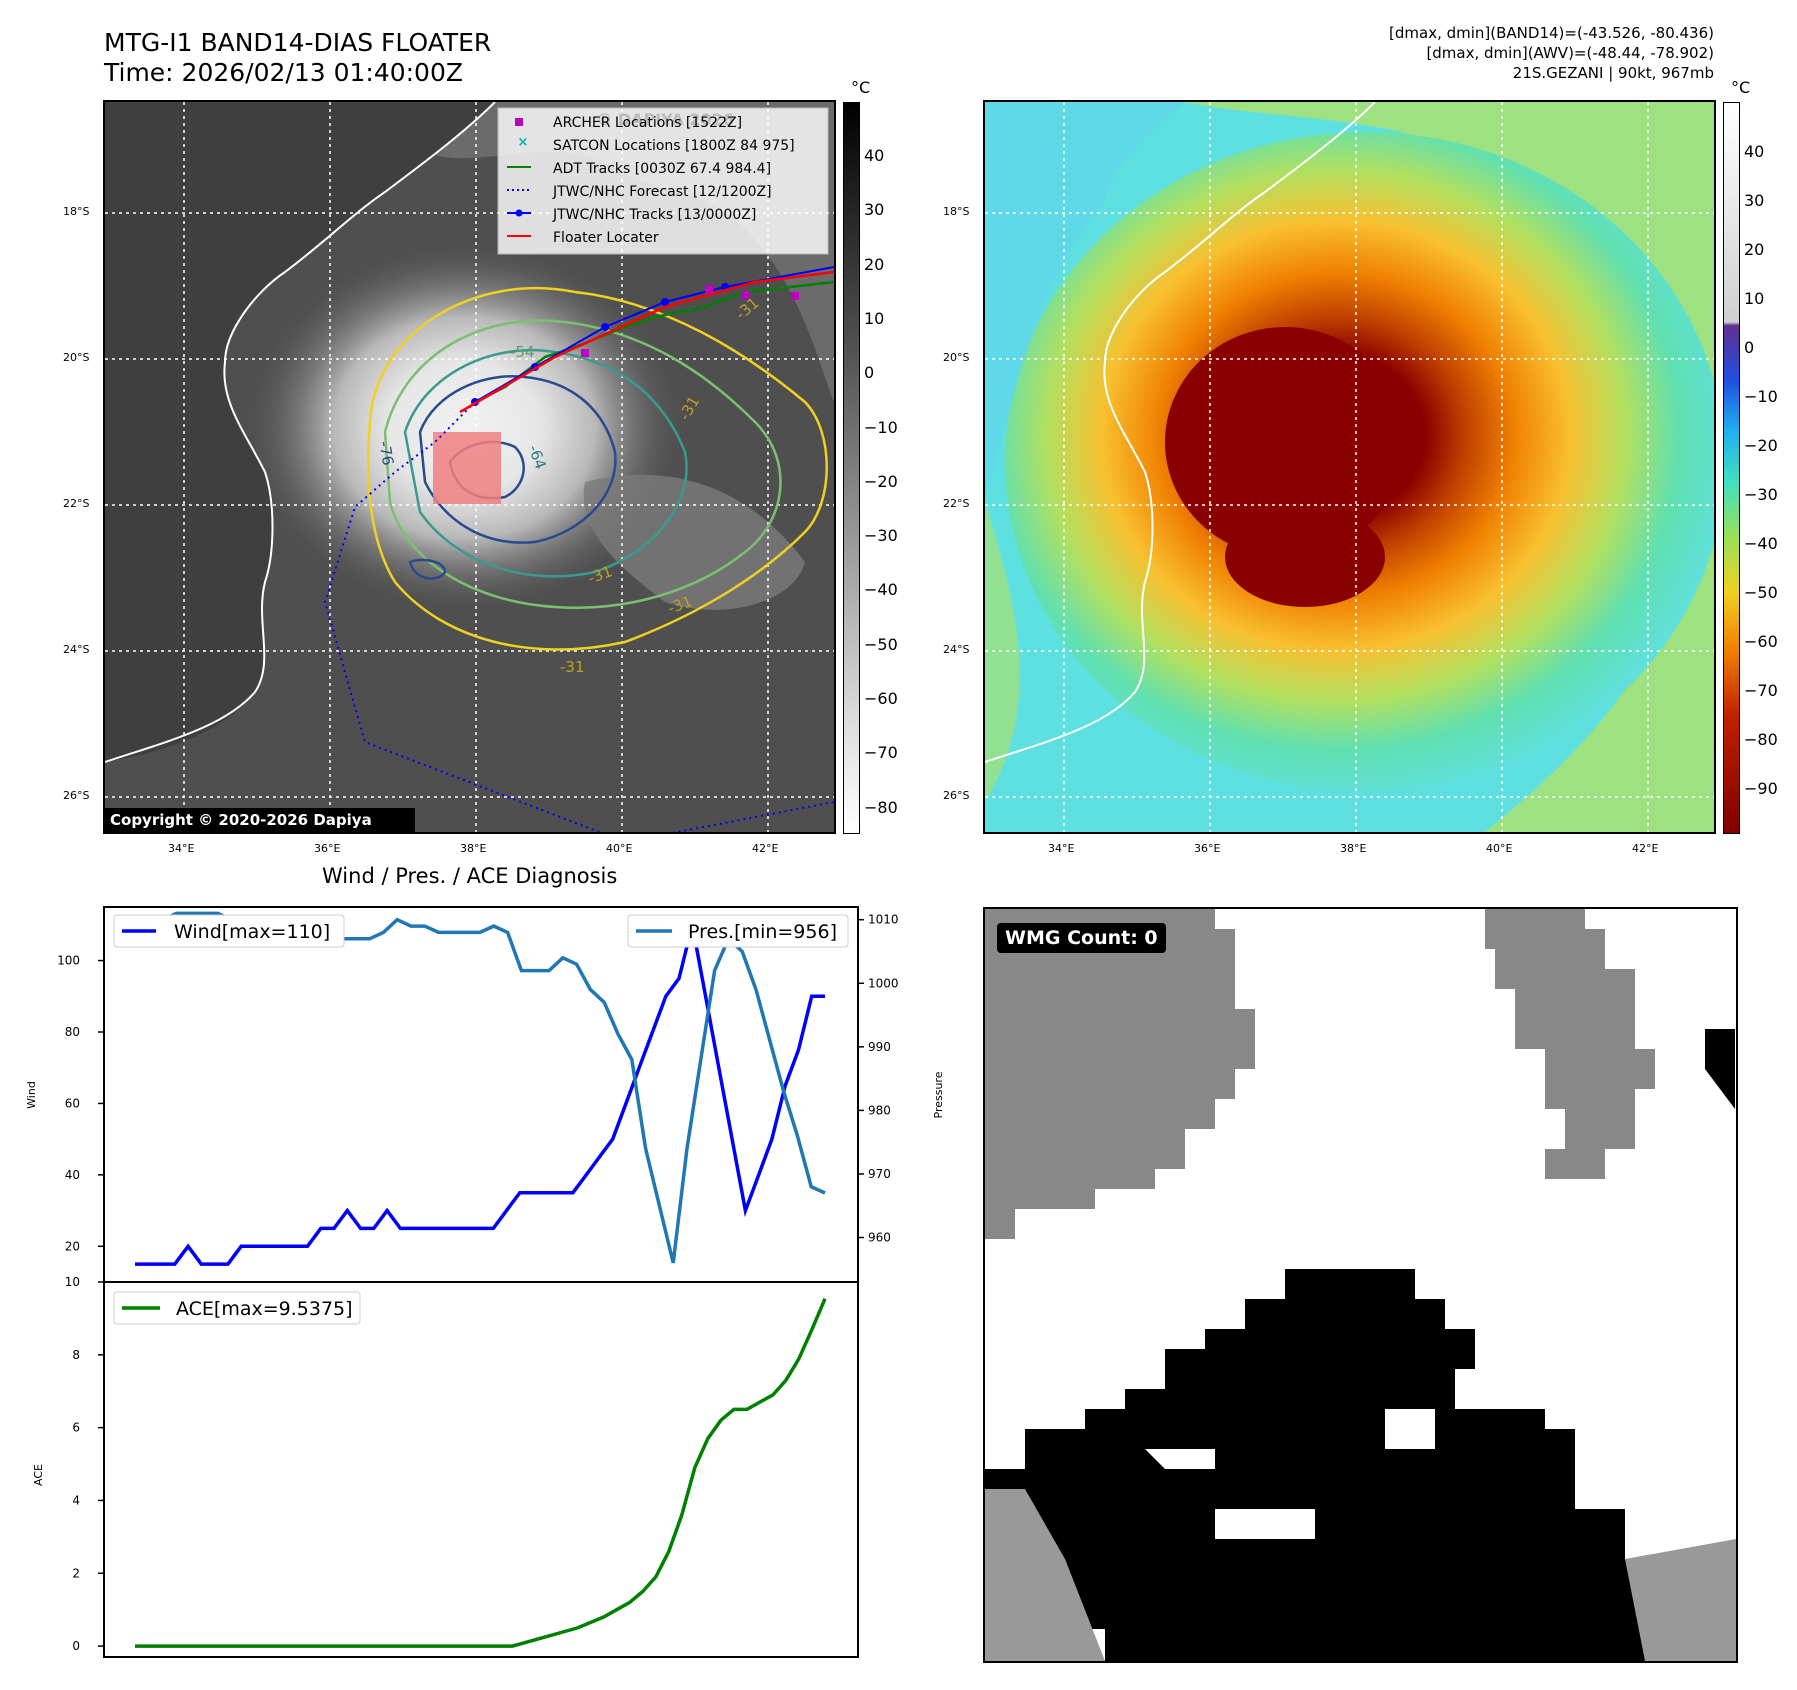 The width and height of the screenshot is (1797, 1690). I want to click on wind-axis-label: Wind, so click(31, 1095).